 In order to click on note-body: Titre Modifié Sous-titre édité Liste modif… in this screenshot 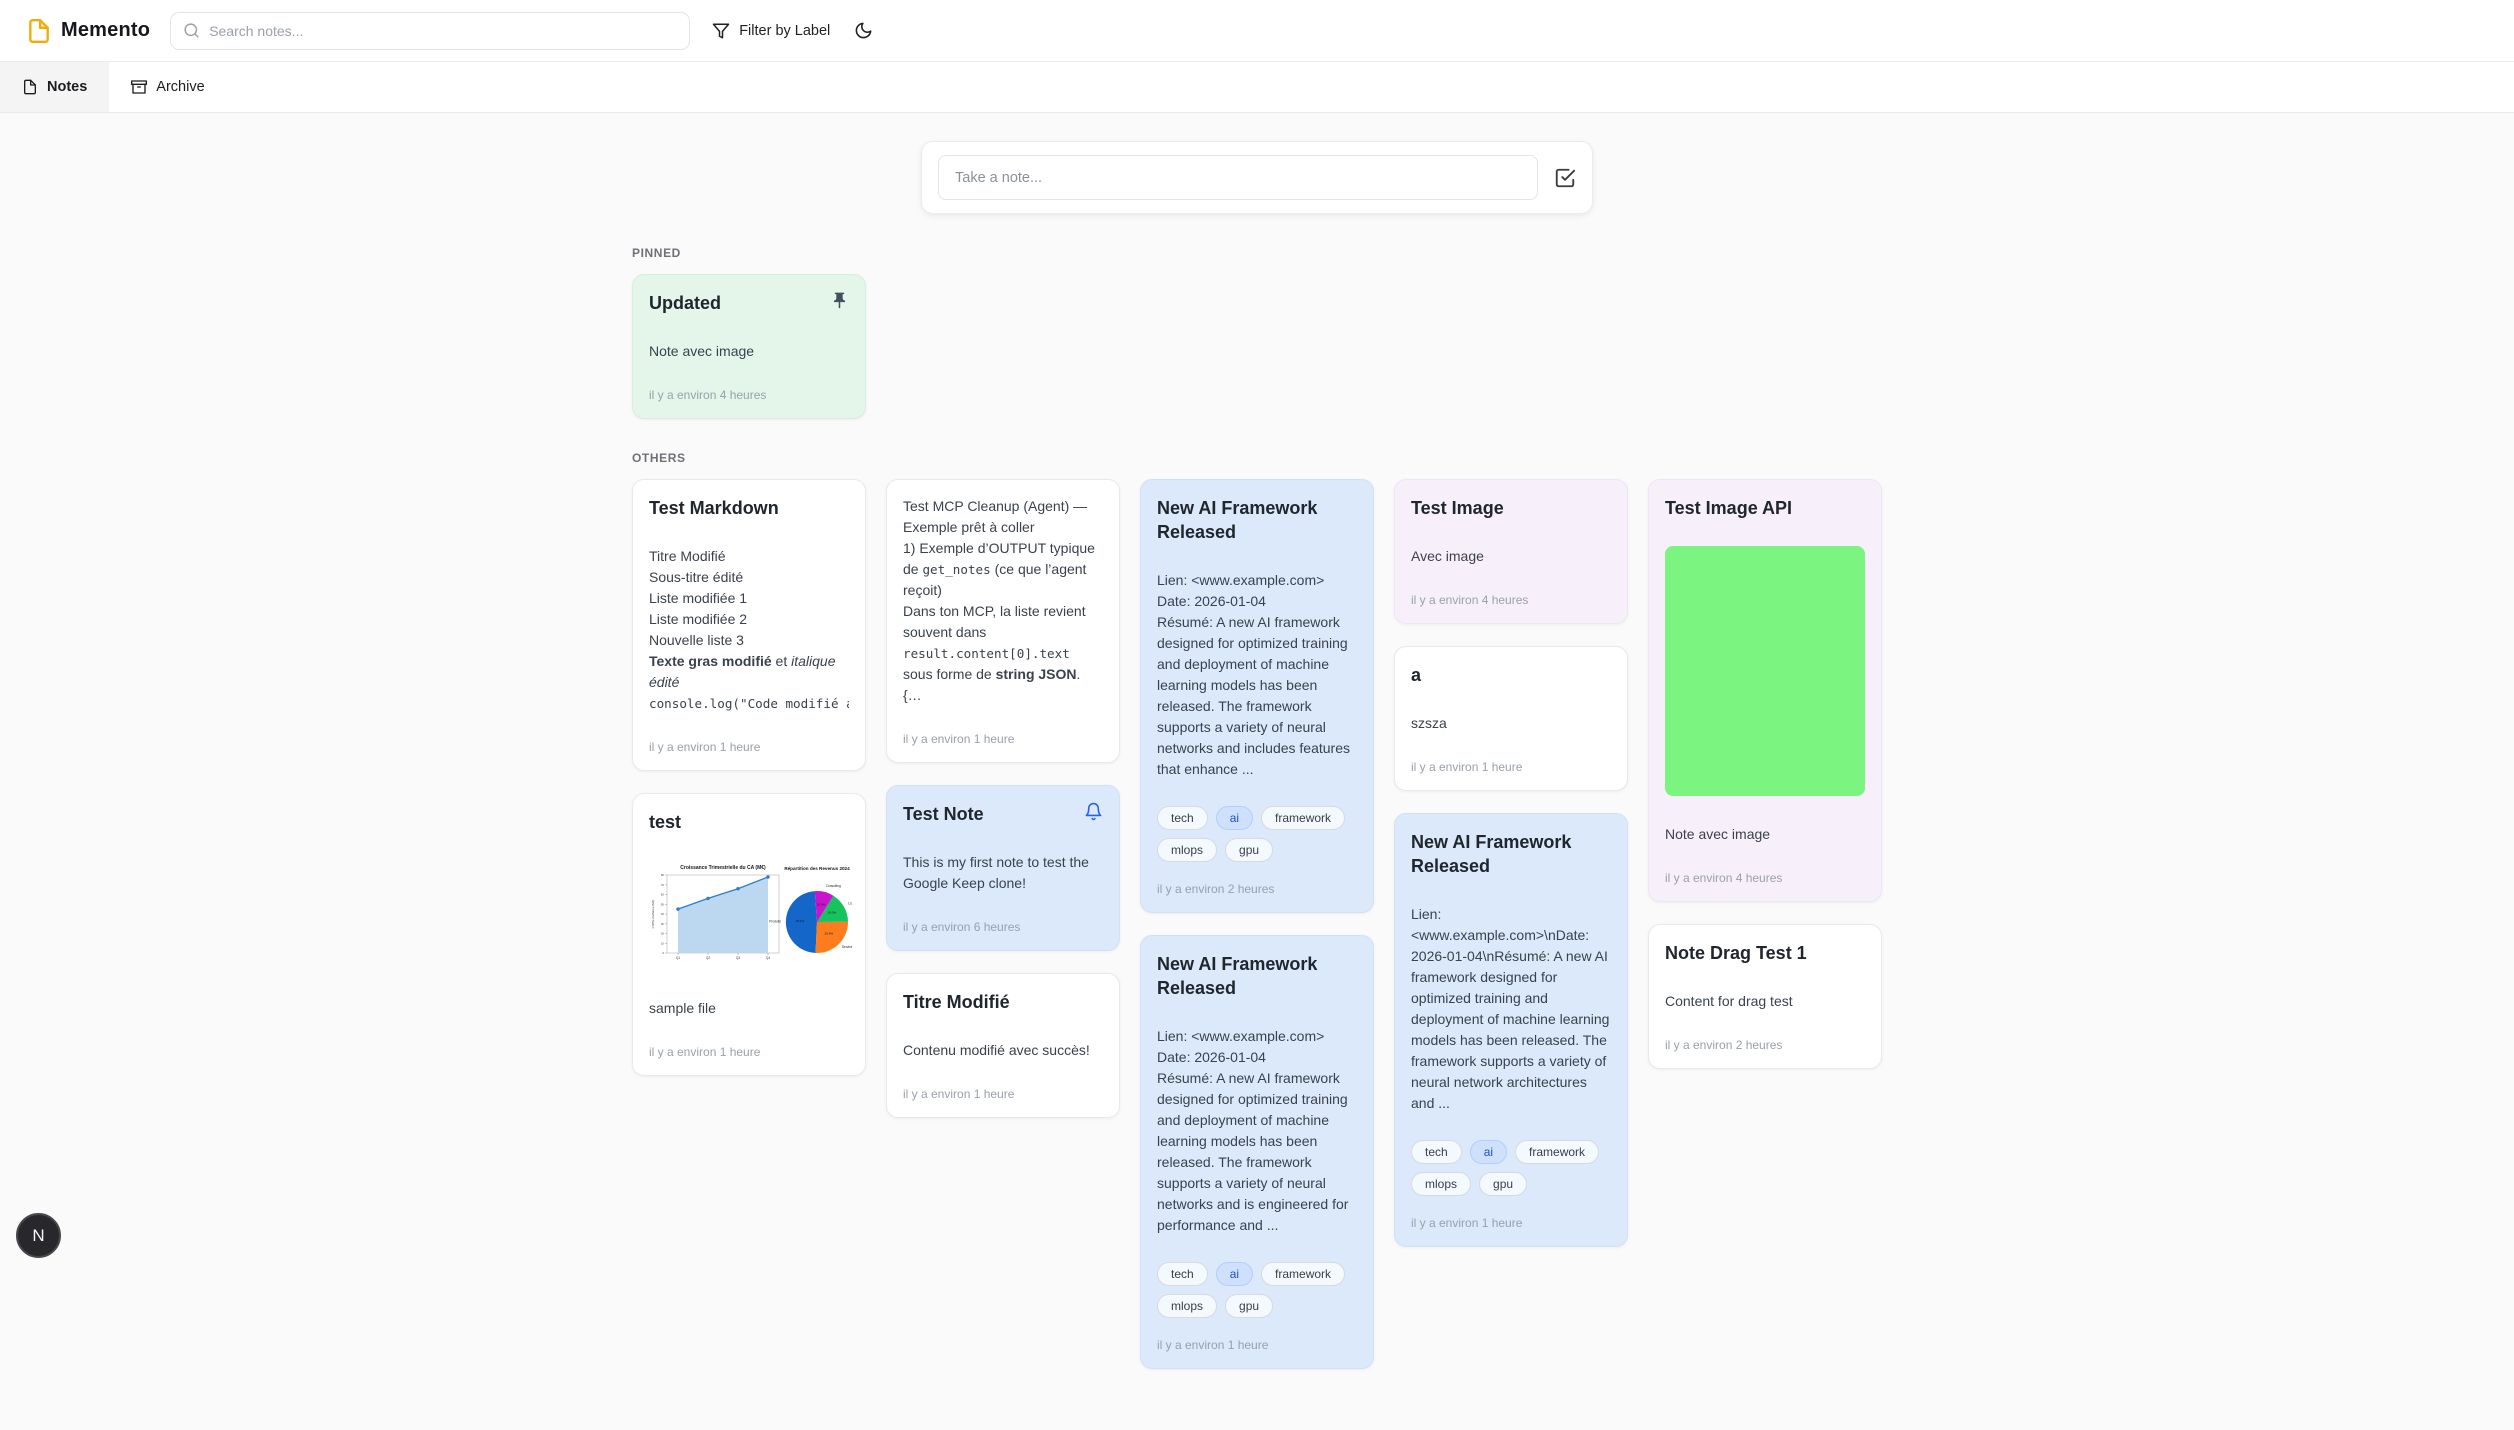, I will do `click(749, 629)`.